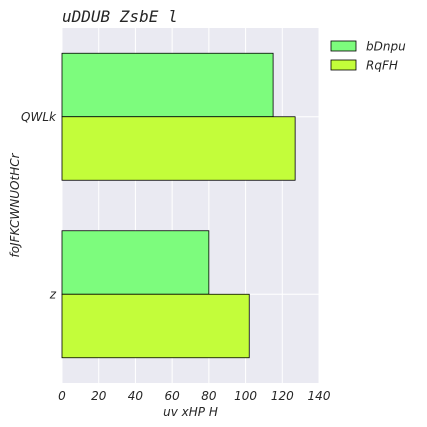 The width and height of the screenshot is (427, 427). Describe the element at coordinates (368, 56) in the screenshot. I see `legend: bDnpu RqFH` at that location.